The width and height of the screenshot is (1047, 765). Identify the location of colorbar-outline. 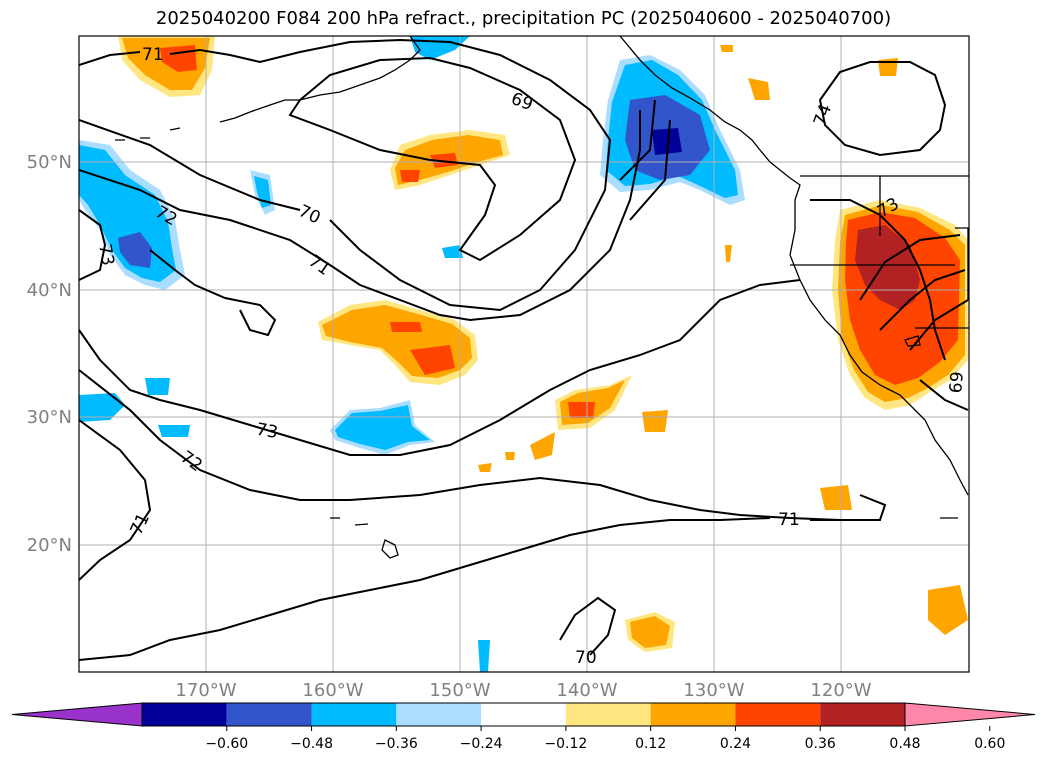
(523, 714).